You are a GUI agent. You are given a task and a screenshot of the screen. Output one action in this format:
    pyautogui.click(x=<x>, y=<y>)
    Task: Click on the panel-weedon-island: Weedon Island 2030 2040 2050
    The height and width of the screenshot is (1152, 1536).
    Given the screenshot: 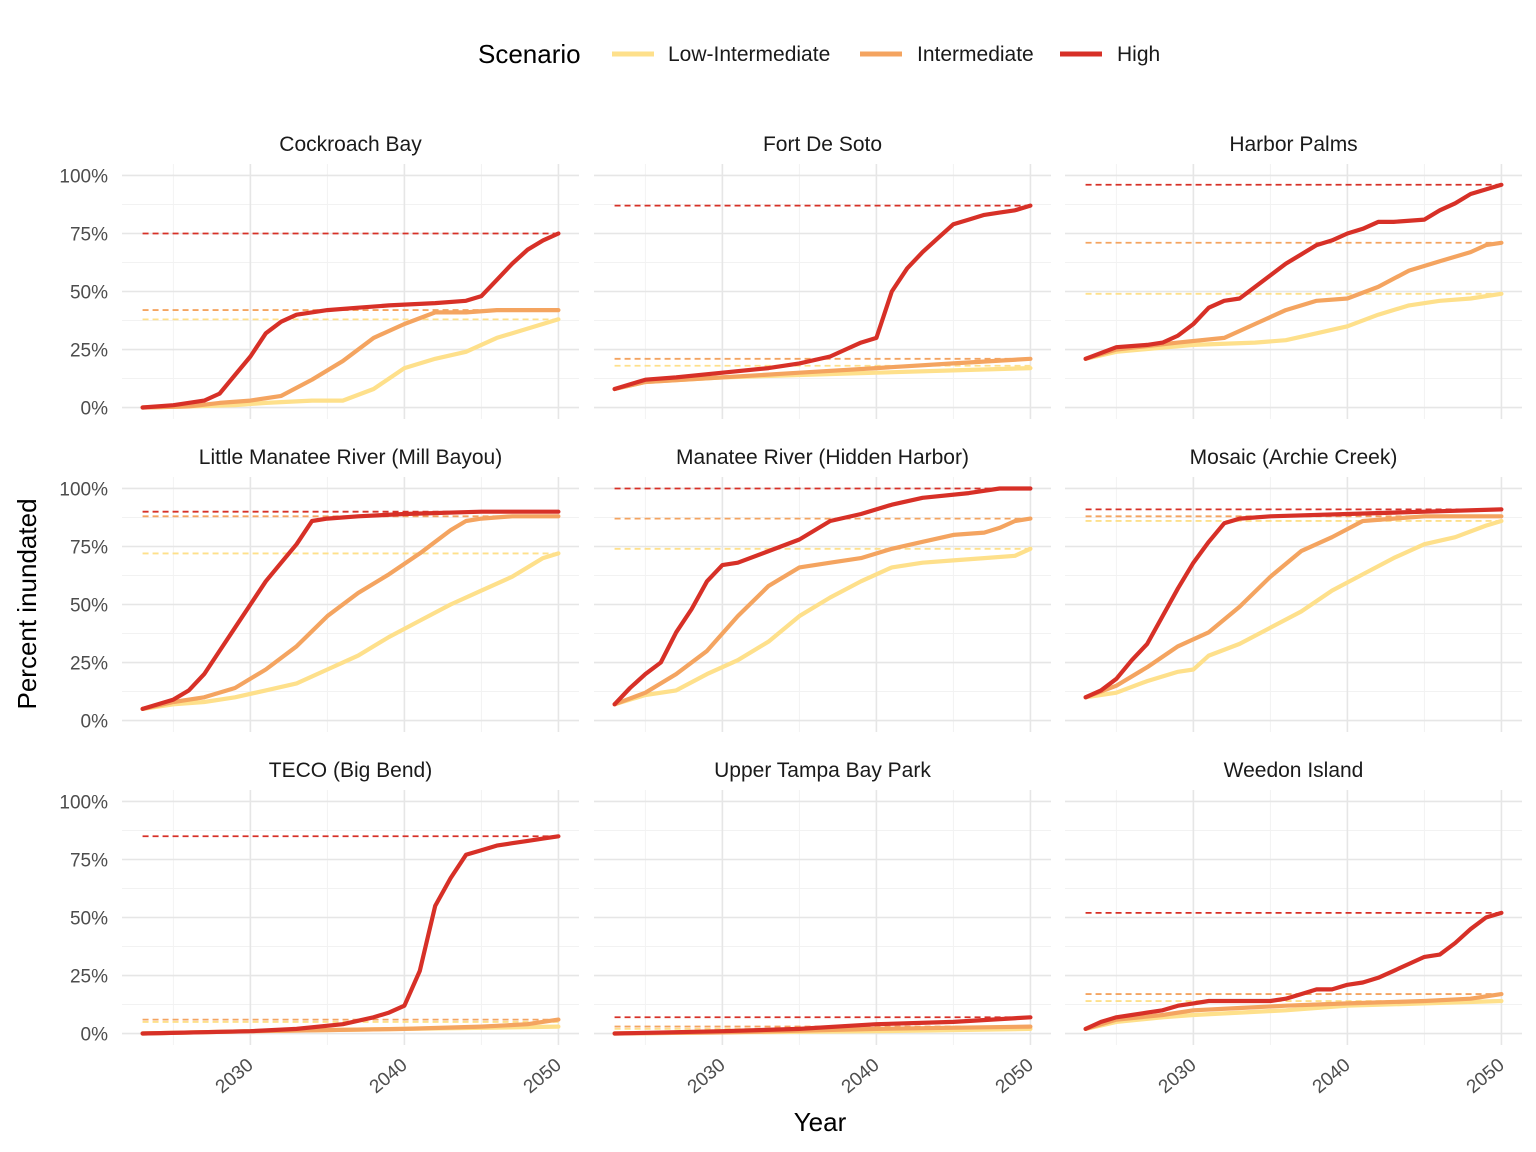 What is the action you would take?
    pyautogui.click(x=1293, y=928)
    